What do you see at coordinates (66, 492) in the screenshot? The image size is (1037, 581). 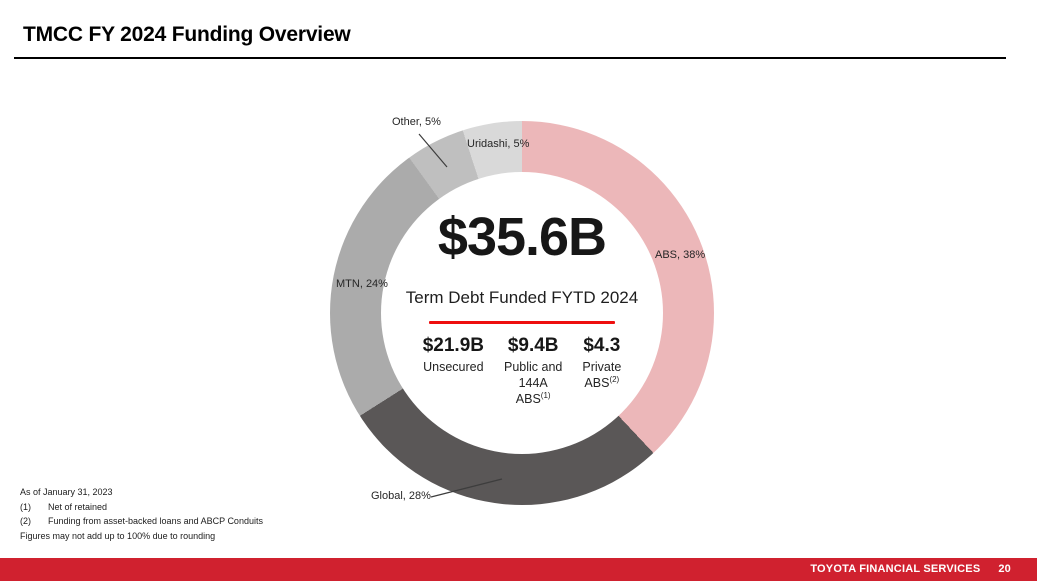 I see `footnote-asof: As of January 31, 2023` at bounding box center [66, 492].